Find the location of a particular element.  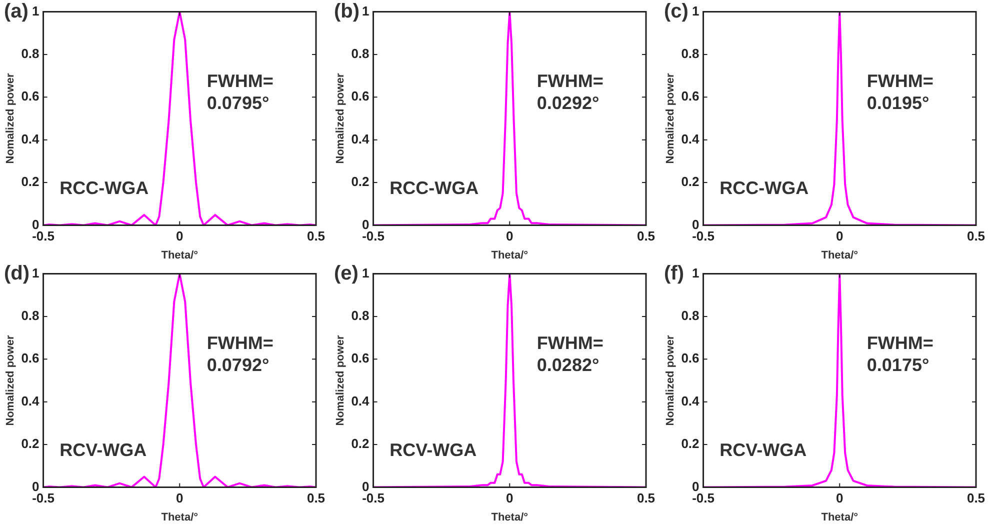

annotation: FWHM= 0.0292° is located at coordinates (570, 92).